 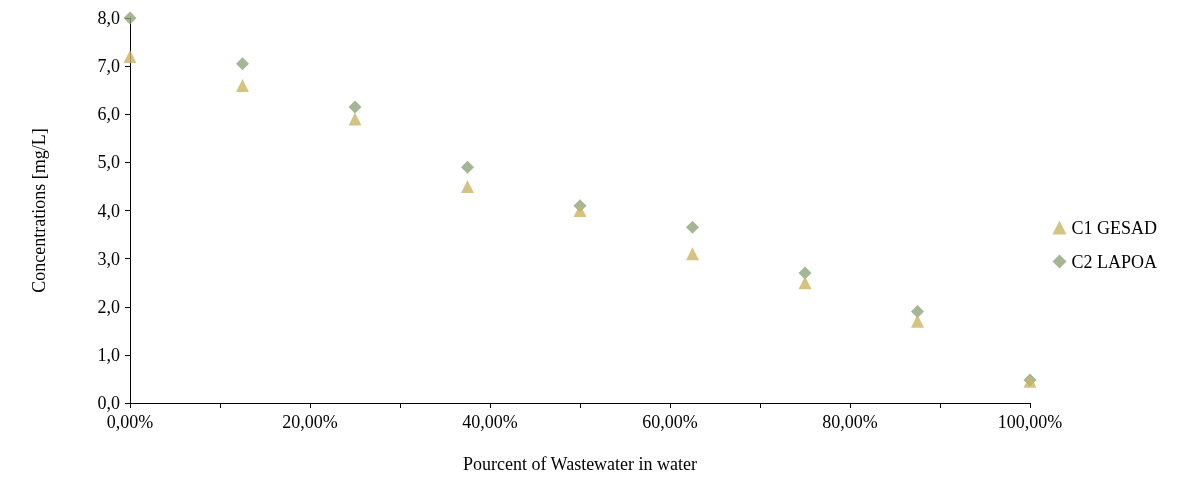 I want to click on y-tick-label: 0,0, so click(x=108, y=403).